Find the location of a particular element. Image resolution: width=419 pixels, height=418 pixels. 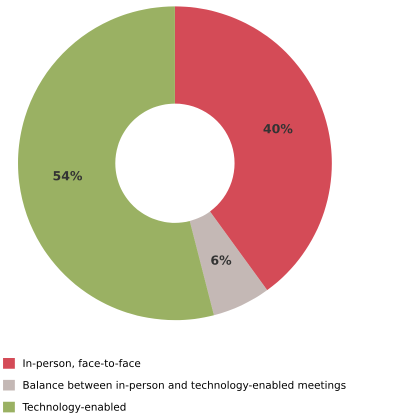

legend-label: Balance between in-person and technology-enabled meetings is located at coordinates (185, 385).